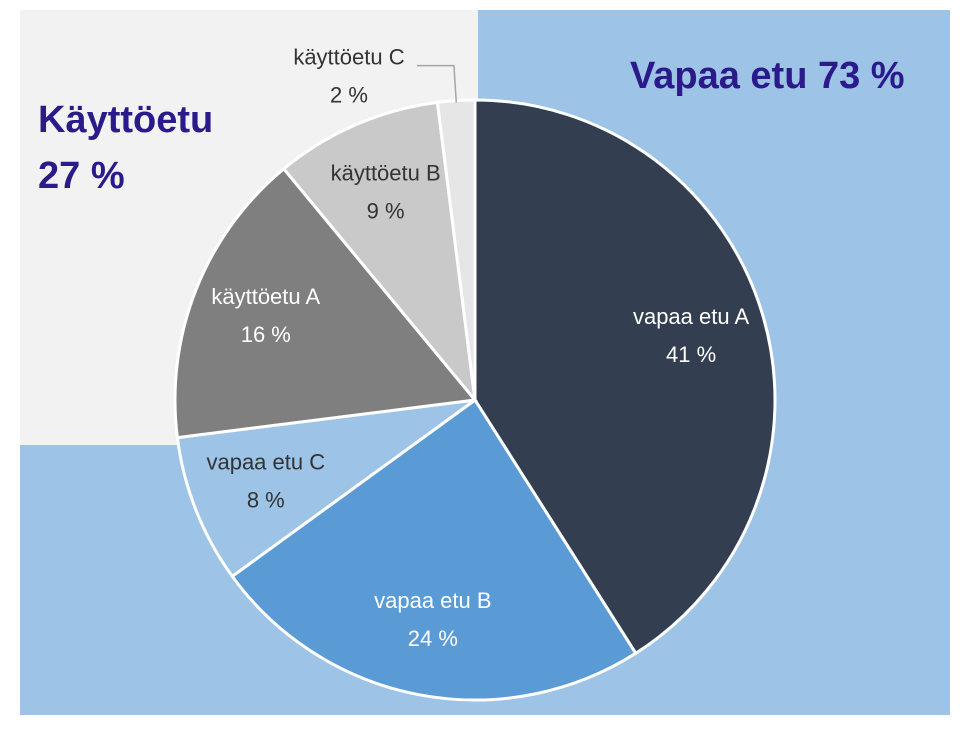  What do you see at coordinates (265, 462) in the screenshot?
I see `slice-label: vapaa etu C` at bounding box center [265, 462].